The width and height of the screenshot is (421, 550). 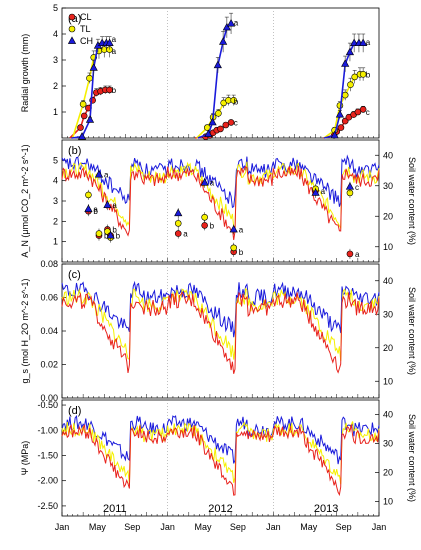 I want to click on y-tick-label: 0.00, so click(x=49, y=398).